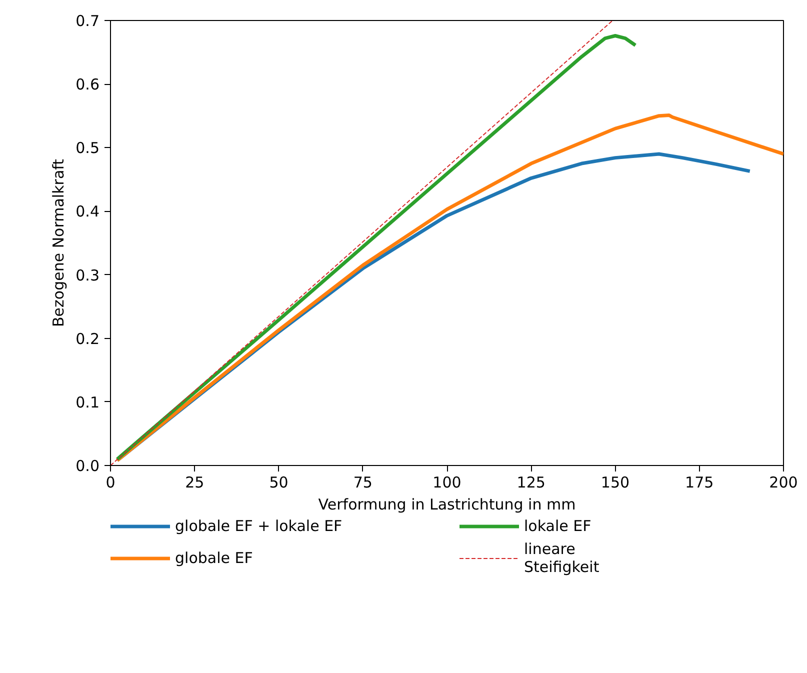  I want to click on x-tick-label: 150, so click(615, 483).